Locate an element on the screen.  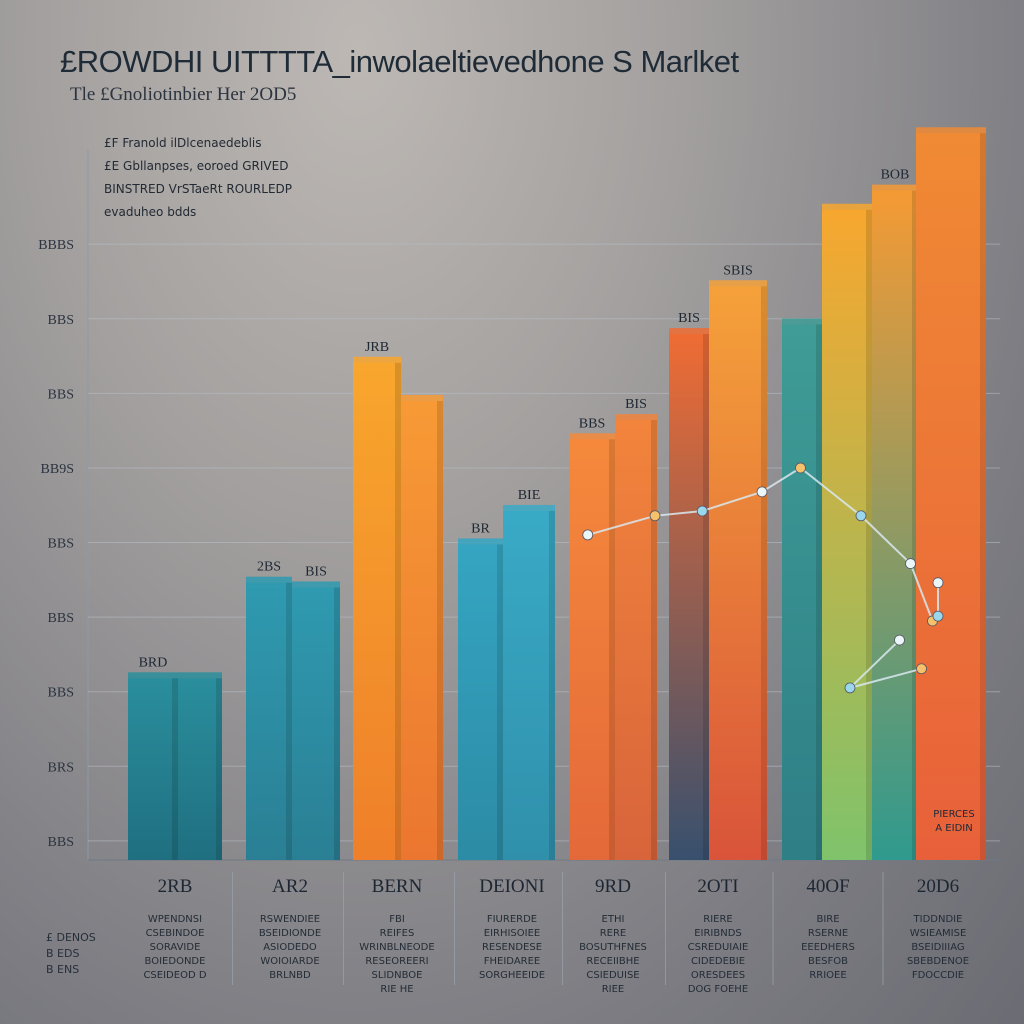
category-description: BIRE is located at coordinates (827, 919).